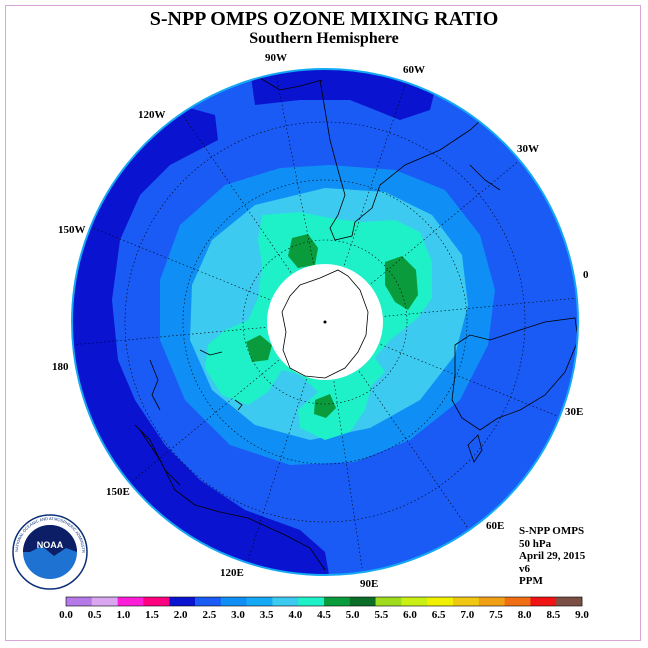  What do you see at coordinates (439, 615) in the screenshot?
I see `colorbar-tick-label: 6.5` at bounding box center [439, 615].